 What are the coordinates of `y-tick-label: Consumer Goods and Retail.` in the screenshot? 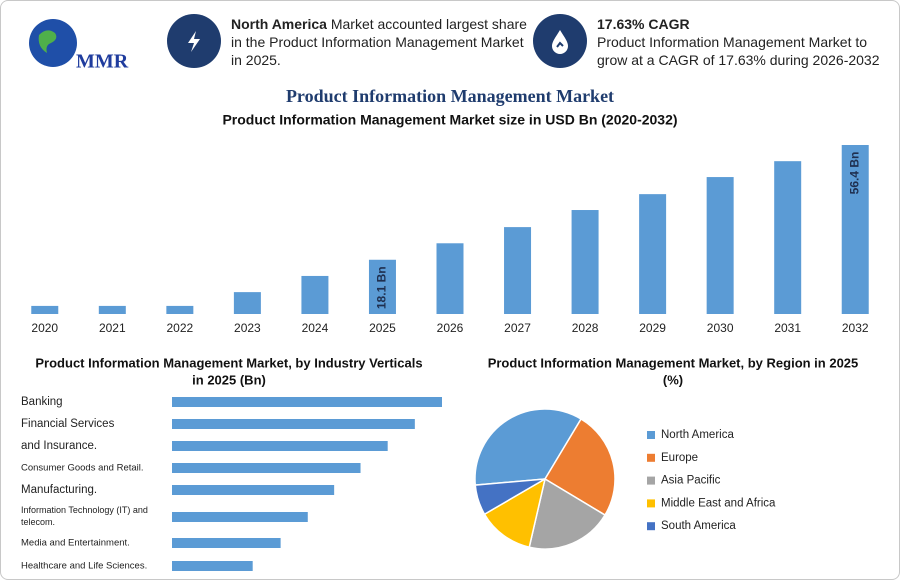 It's located at (82, 468).